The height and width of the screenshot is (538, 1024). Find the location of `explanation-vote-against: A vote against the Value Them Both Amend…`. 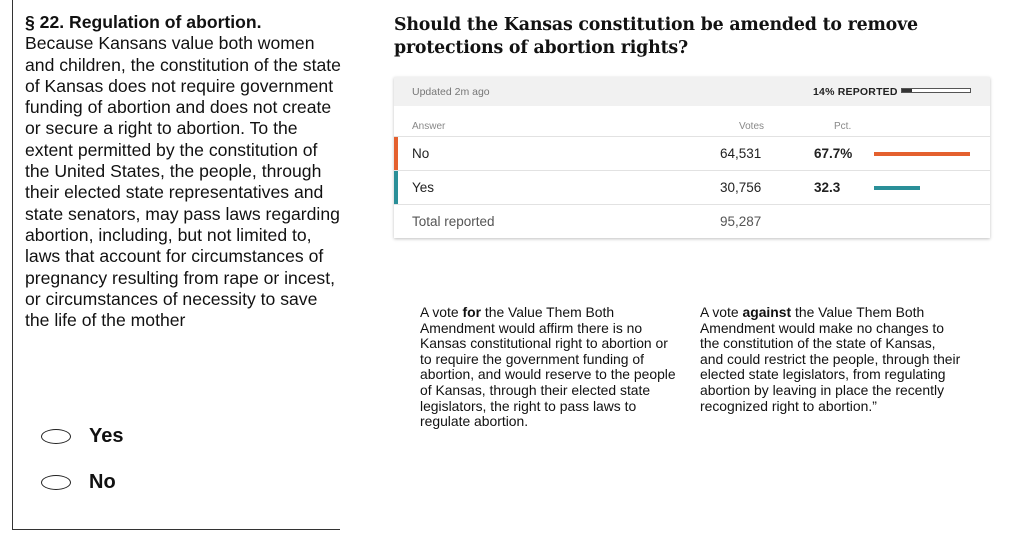

explanation-vote-against: A vote against the Value Them Both Amend… is located at coordinates (831, 359).